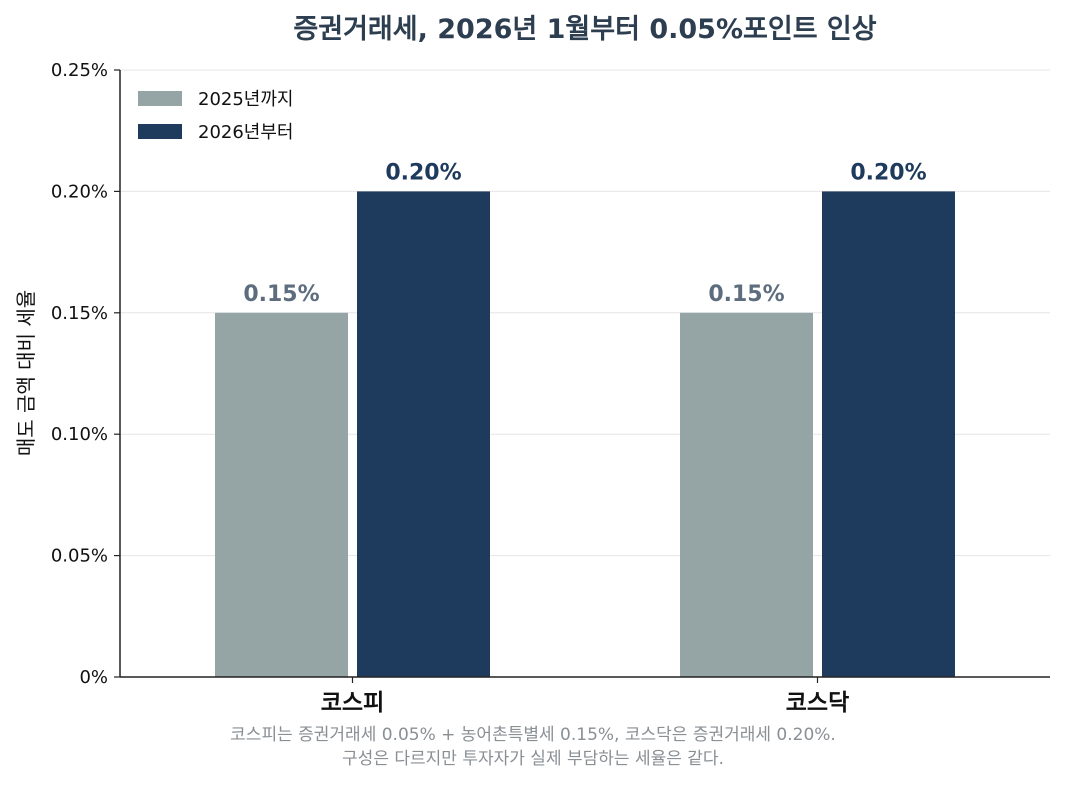  What do you see at coordinates (352, 703) in the screenshot?
I see `x-category-label: 코스피` at bounding box center [352, 703].